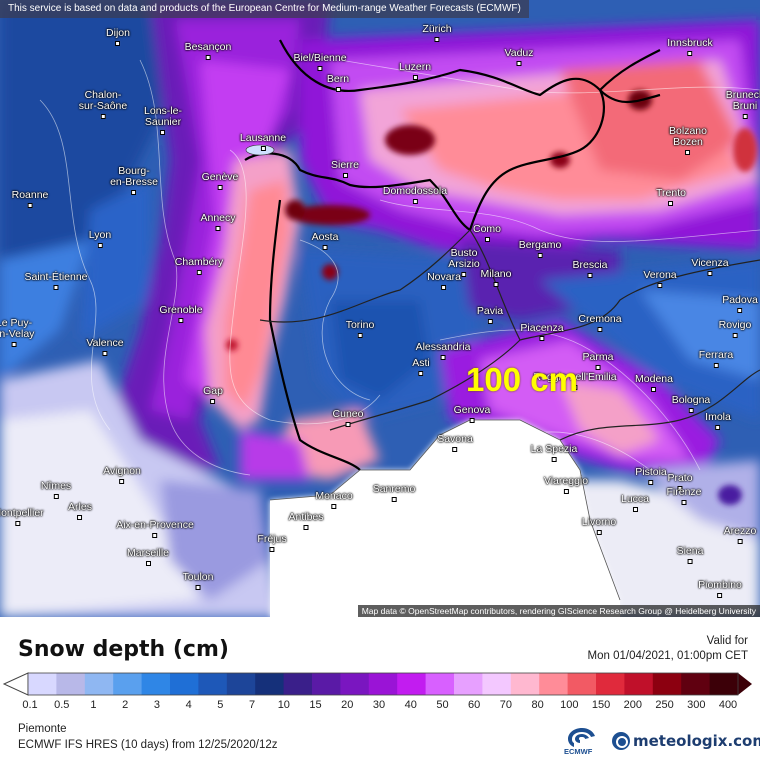 The height and width of the screenshot is (760, 760). I want to click on scale-tick-label: 50, so click(442, 705).